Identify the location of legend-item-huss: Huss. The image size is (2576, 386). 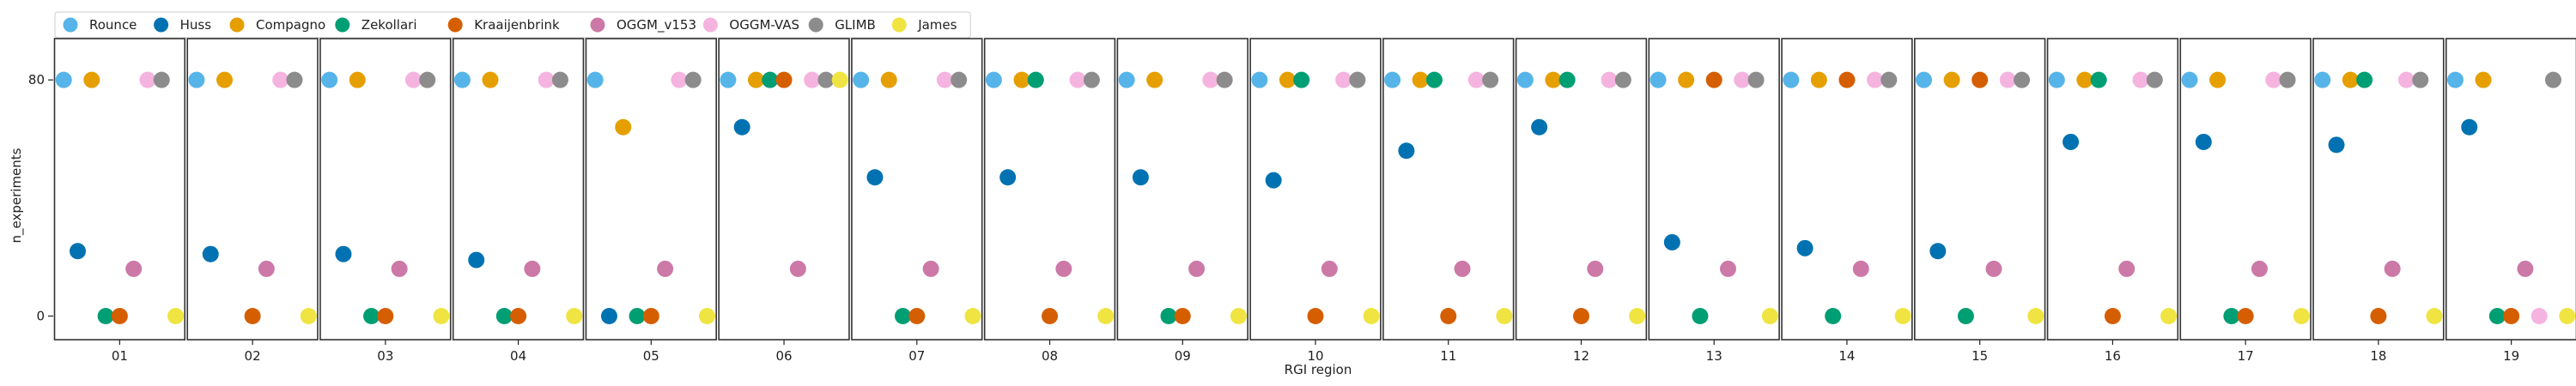
(182, 25).